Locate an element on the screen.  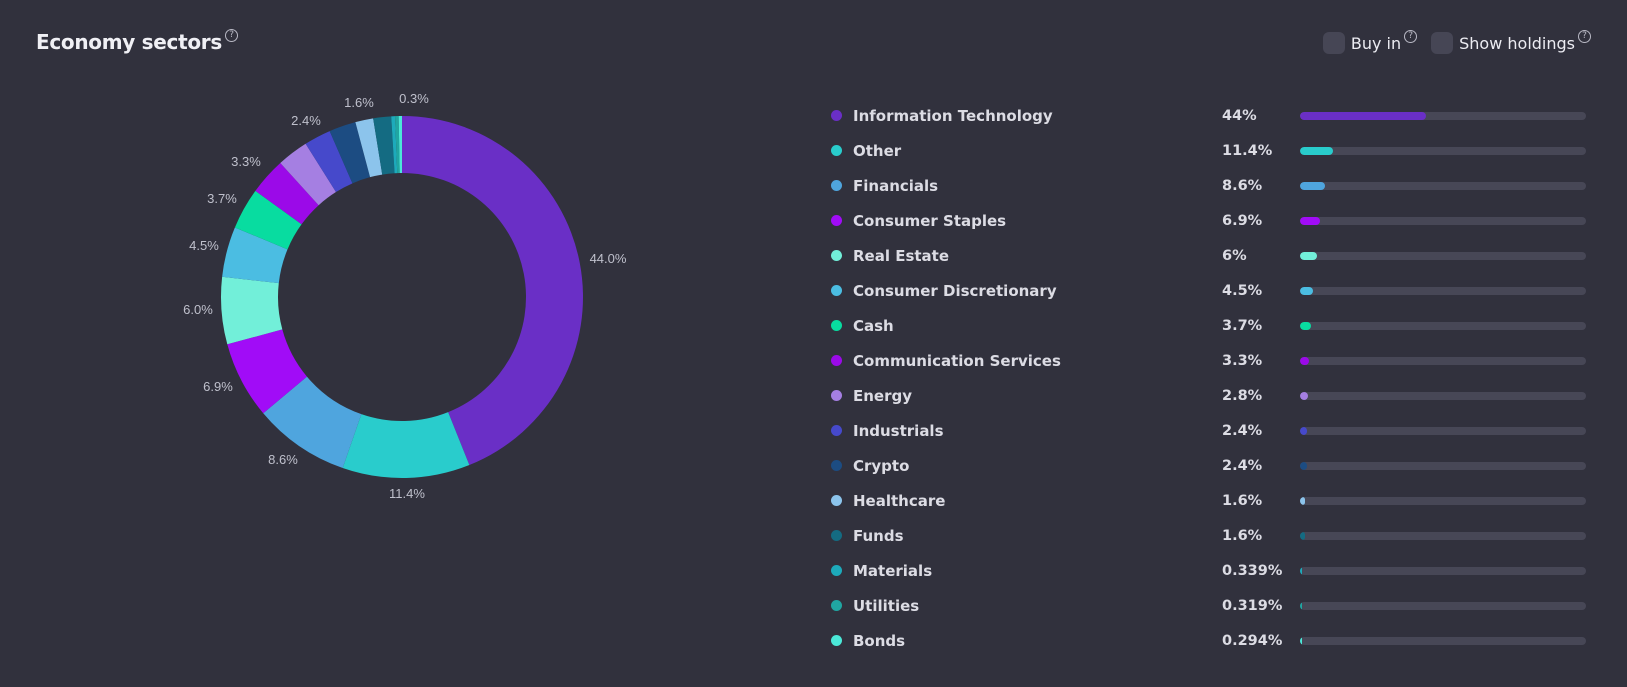
donut-slice-industrials is located at coordinates (329, 162).